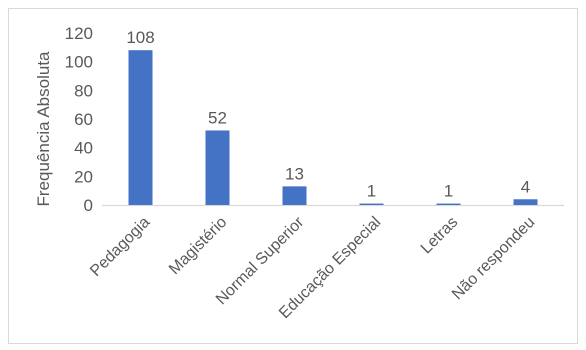 Image resolution: width=586 pixels, height=350 pixels. Describe the element at coordinates (79, 62) in the screenshot. I see `y-tick-label: 100` at that location.